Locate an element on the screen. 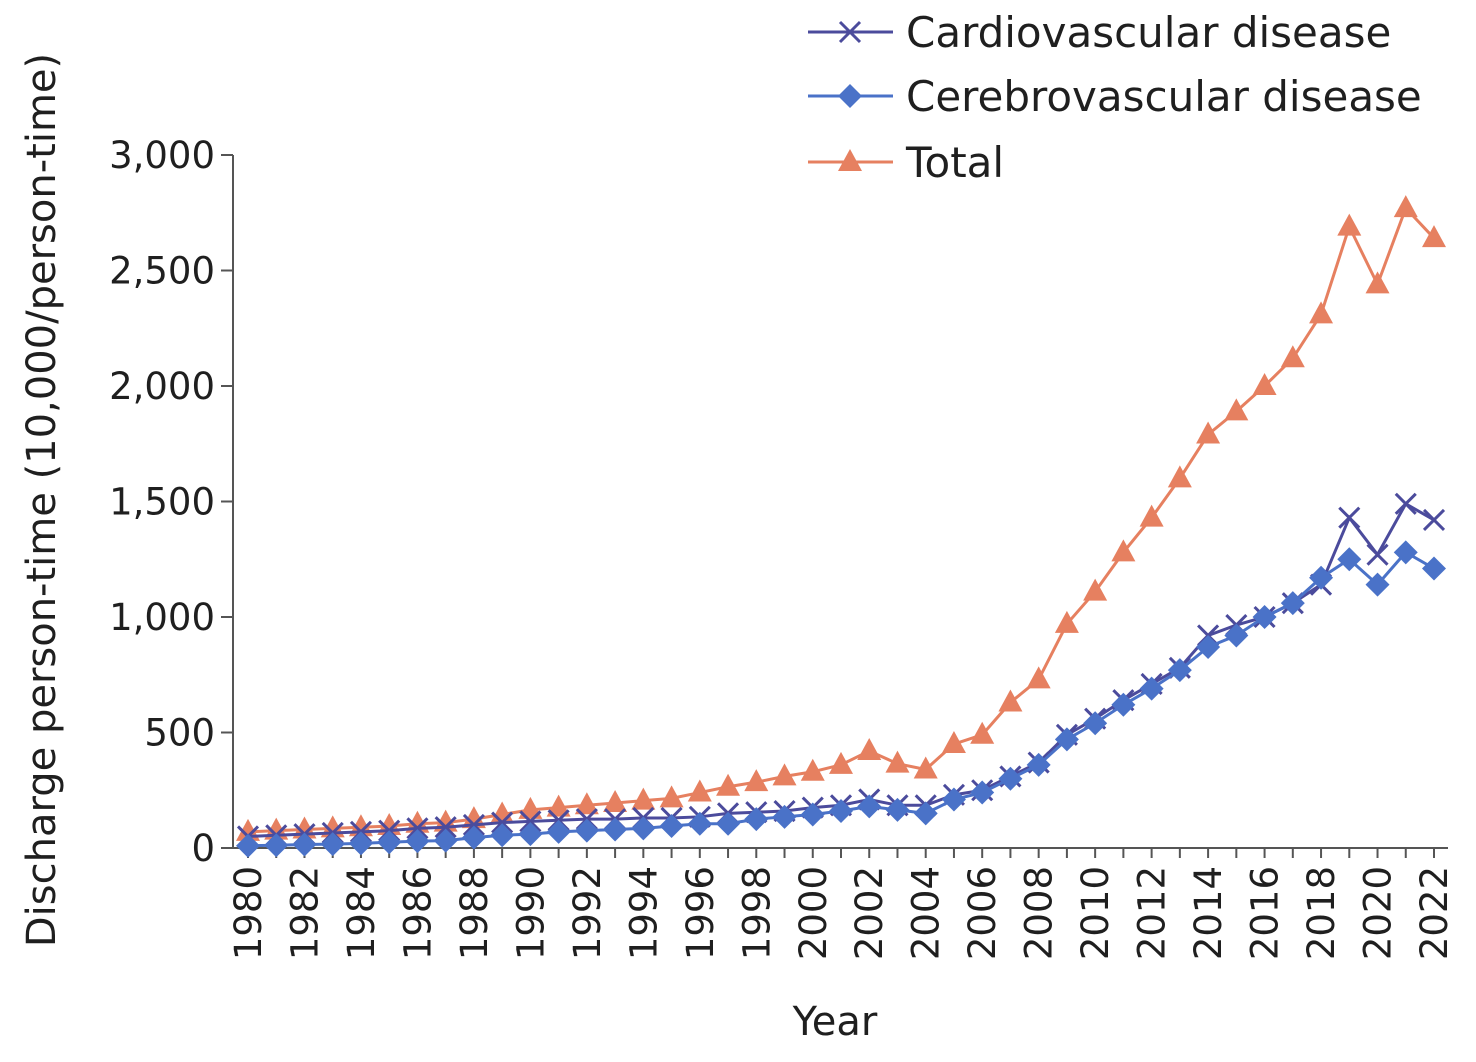 The image size is (1476, 1062). x-tick-label: 1982 is located at coordinates (304, 913).